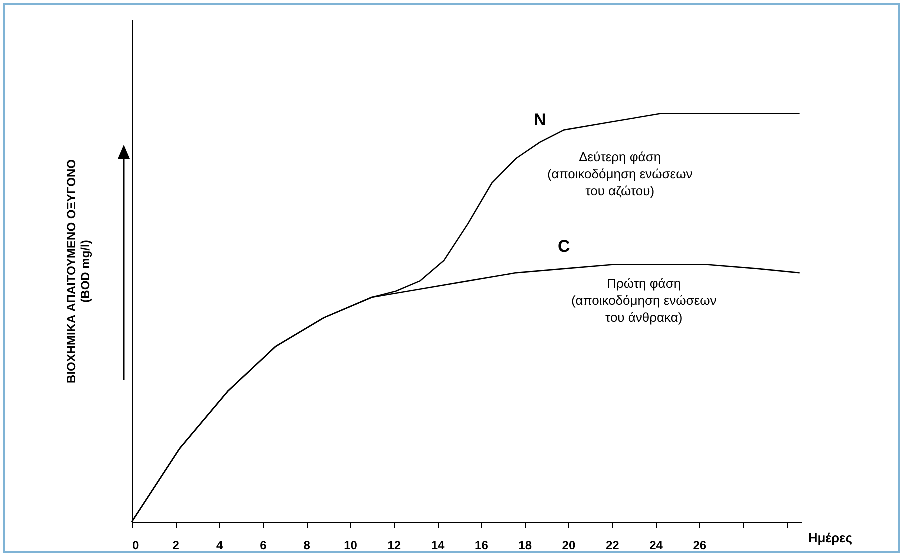 This screenshot has height=560, width=907. Describe the element at coordinates (351, 545) in the screenshot. I see `x-tick-label: 10` at that location.